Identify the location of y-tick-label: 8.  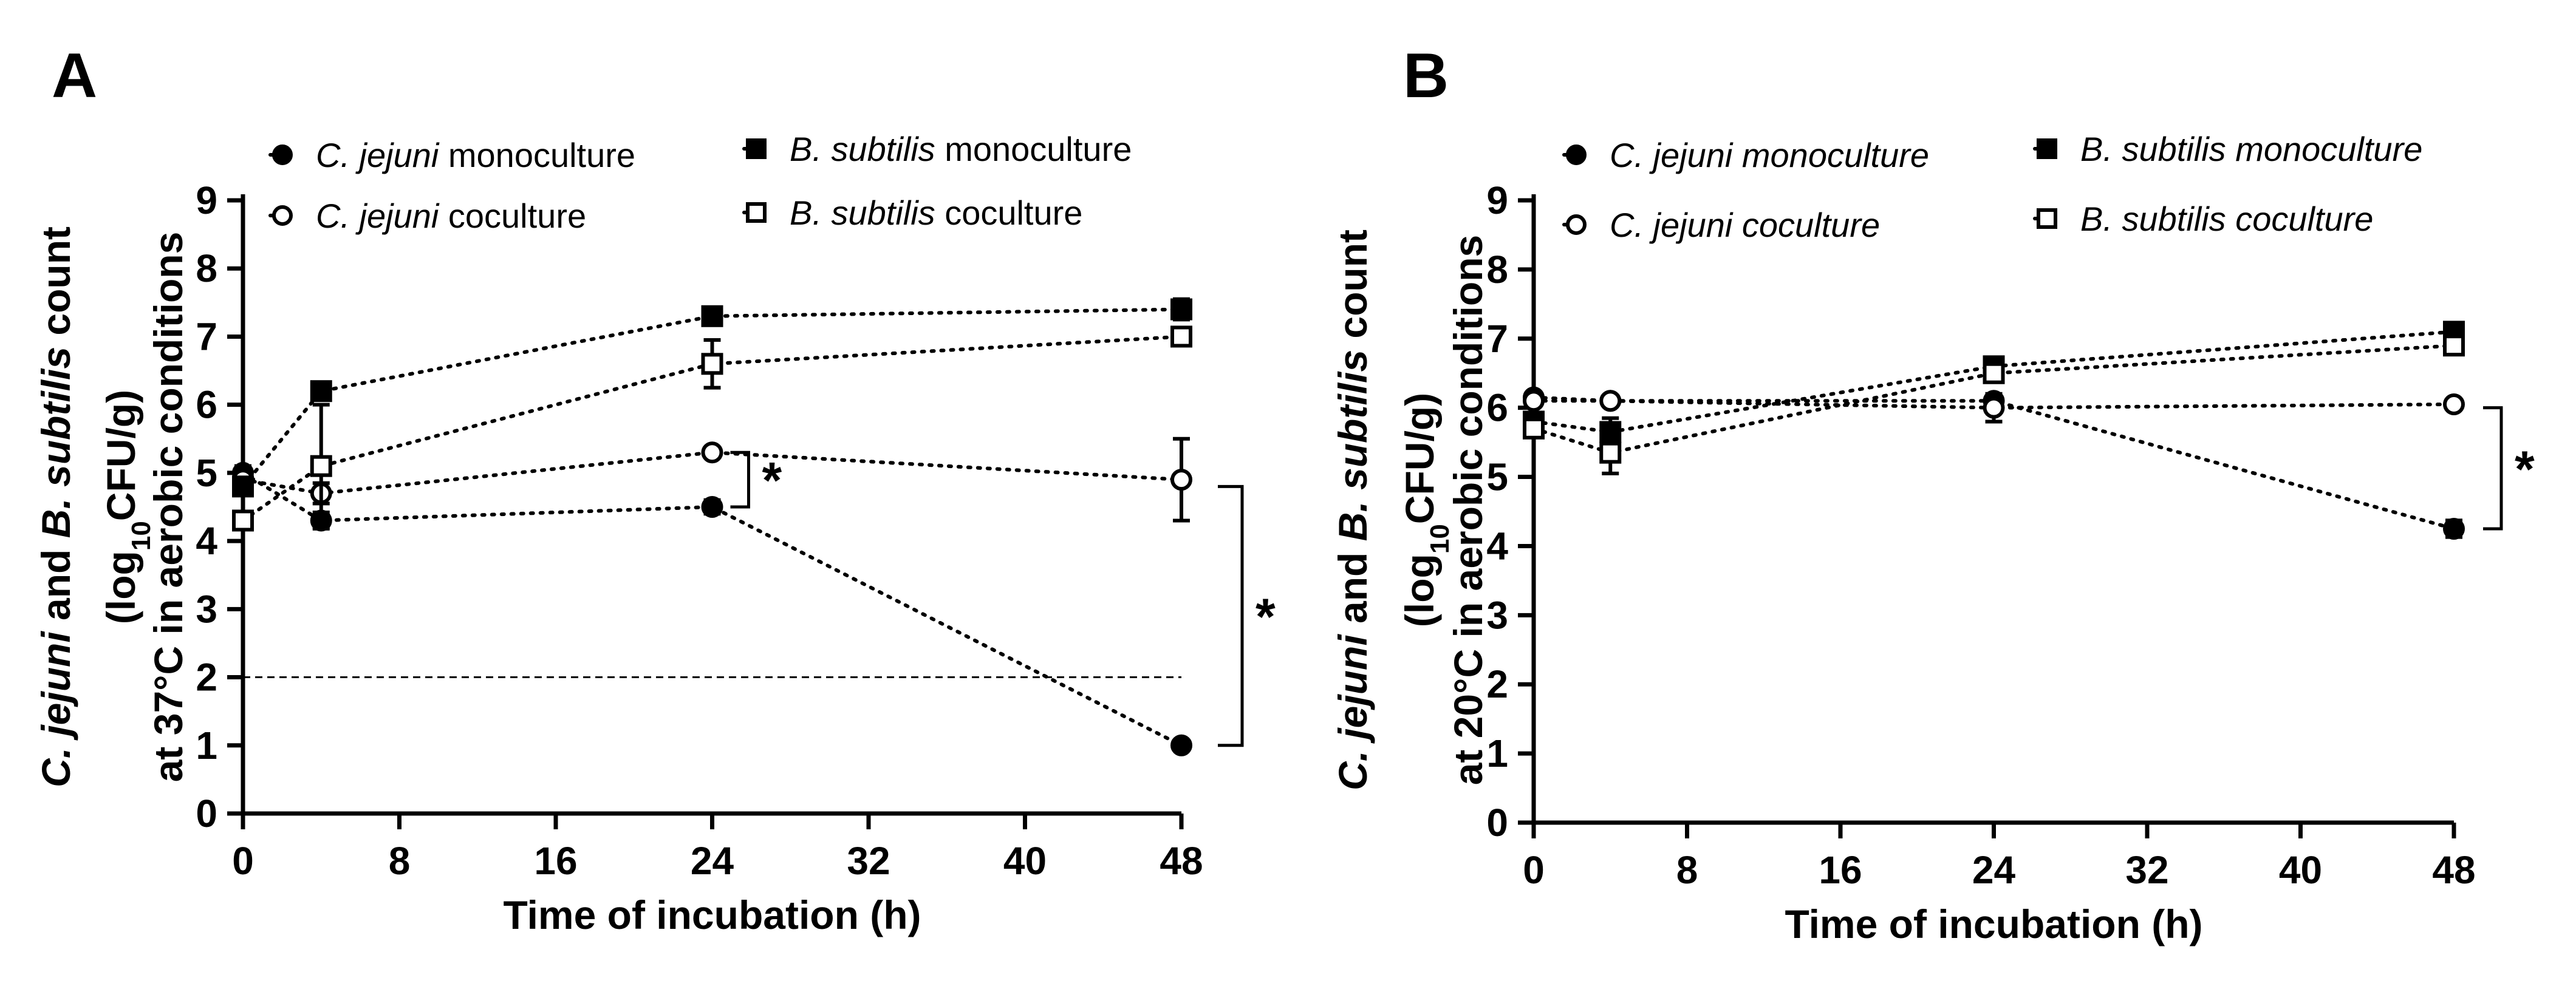
(1497, 269).